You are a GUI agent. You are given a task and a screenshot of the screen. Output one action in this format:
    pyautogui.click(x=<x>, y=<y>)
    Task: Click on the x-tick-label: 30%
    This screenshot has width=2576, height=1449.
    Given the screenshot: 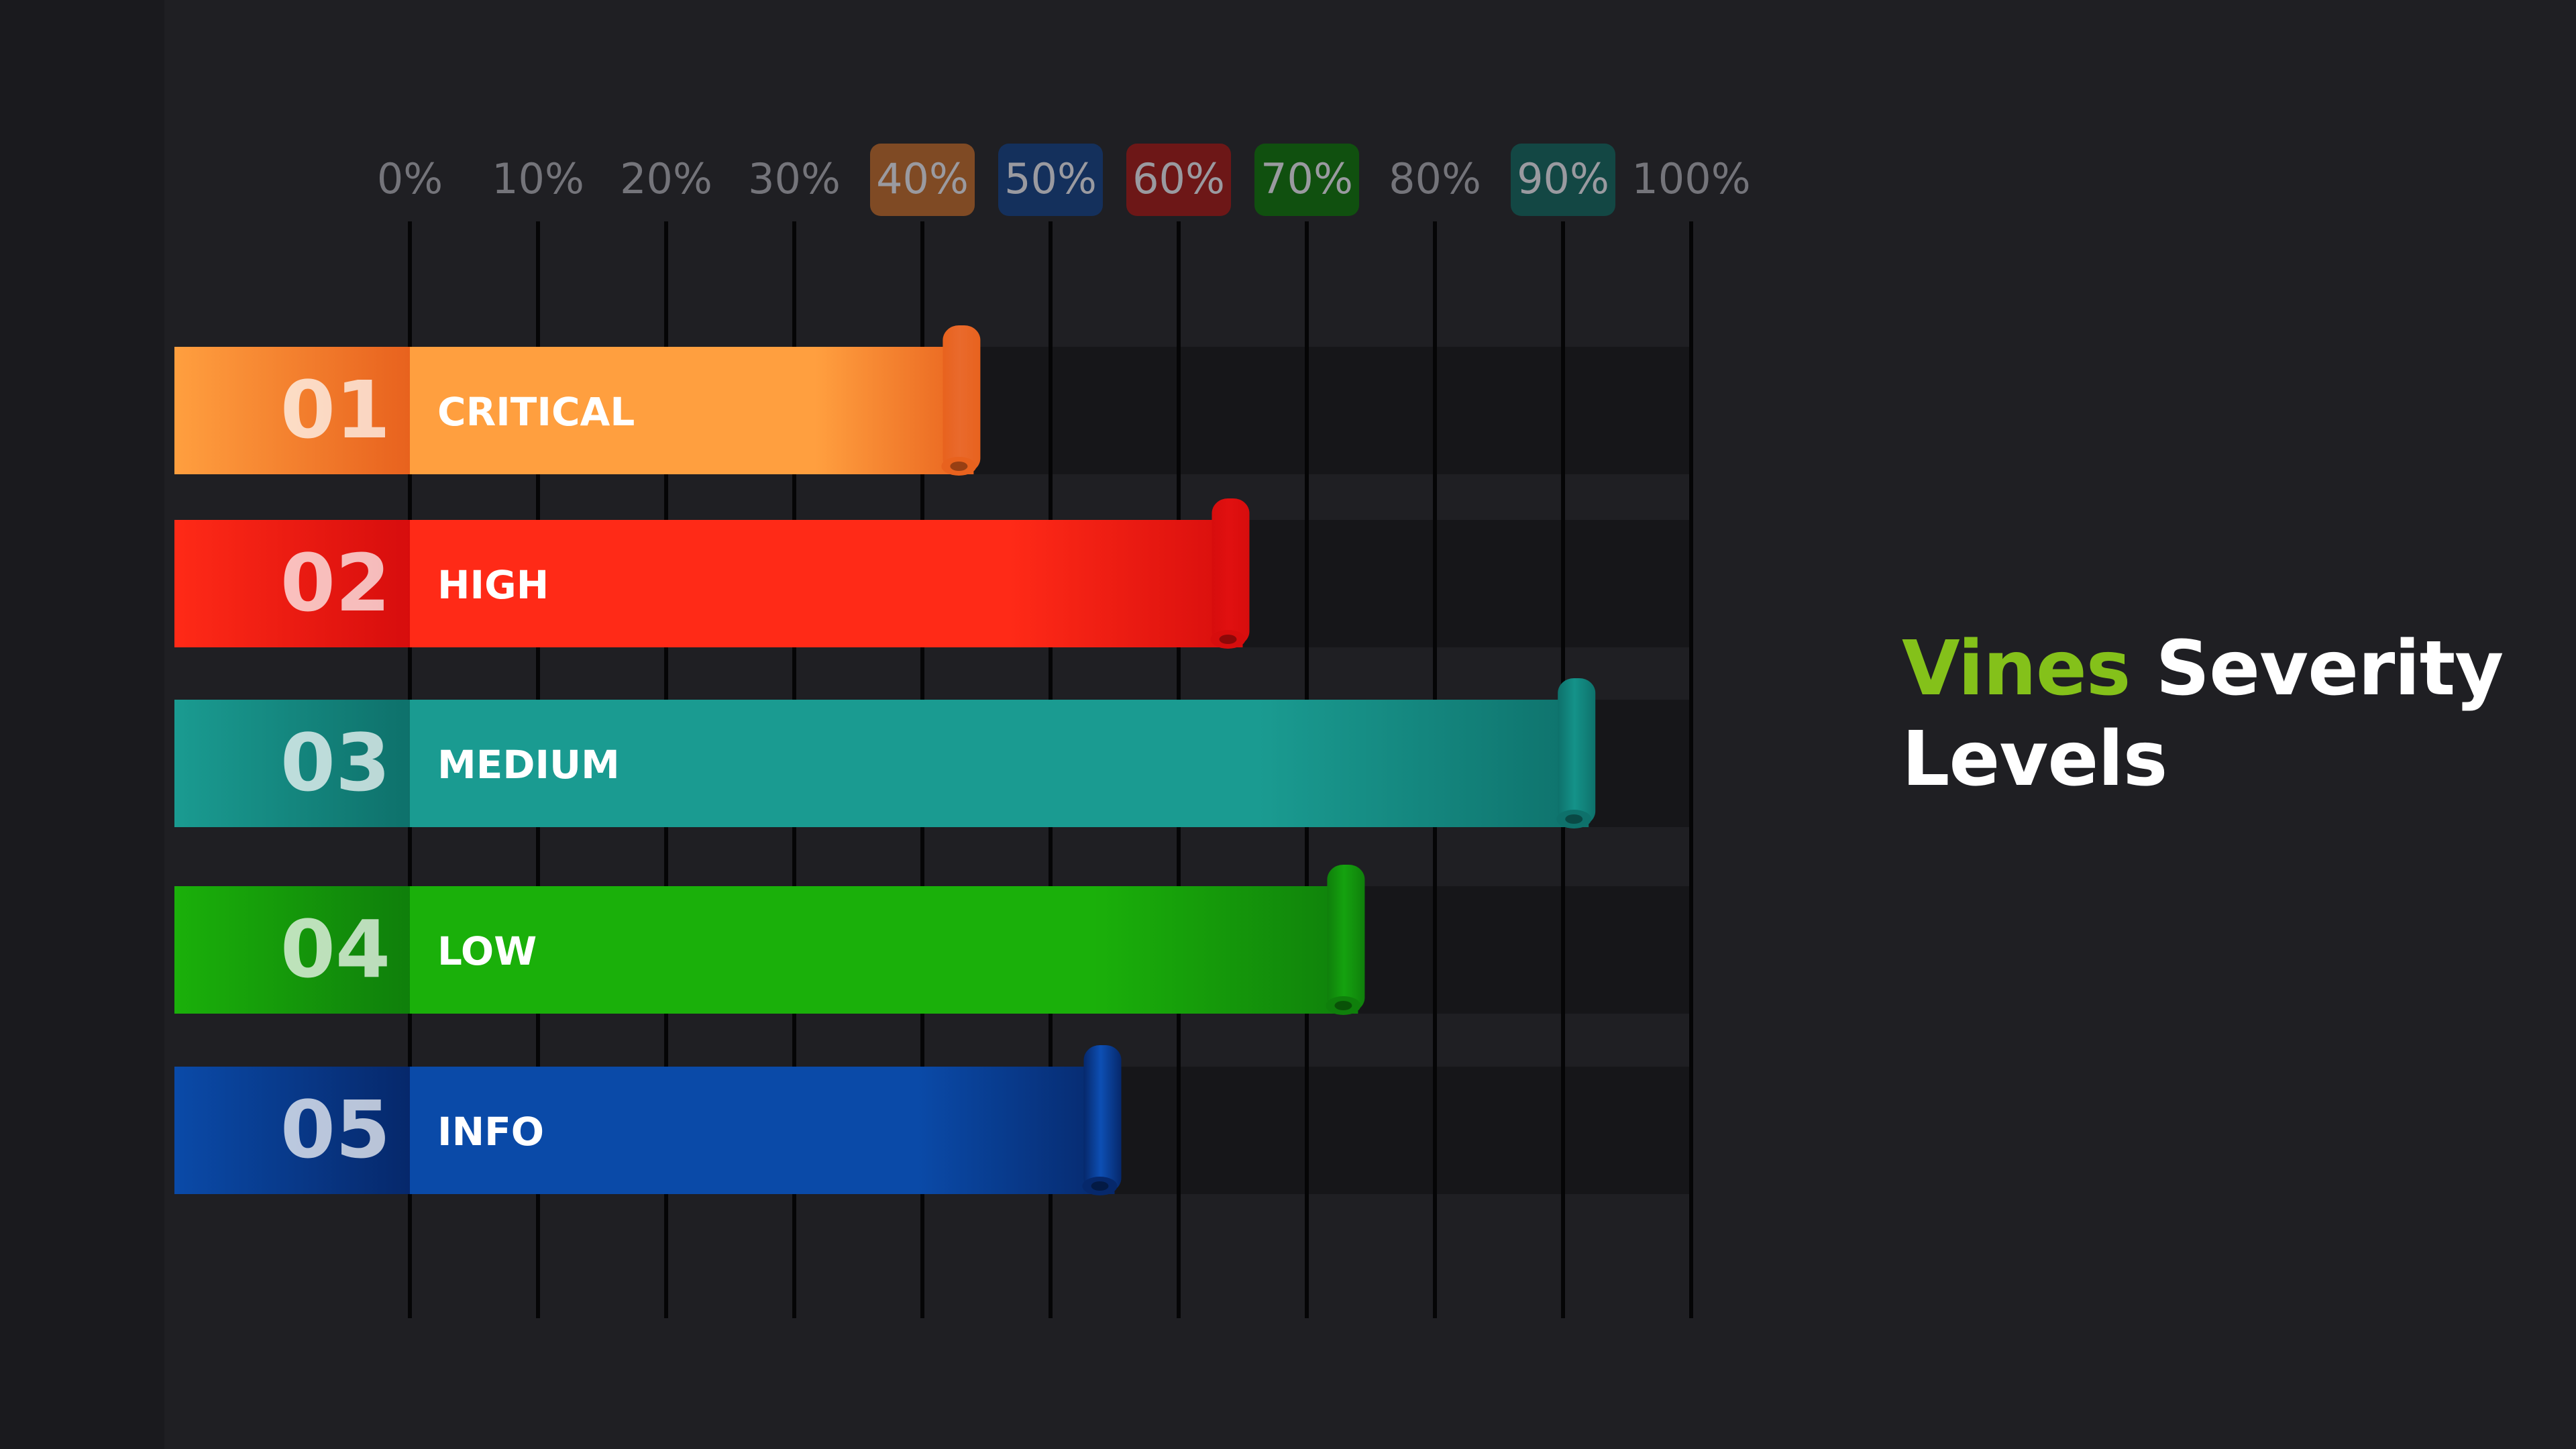 What is the action you would take?
    pyautogui.click(x=794, y=178)
    